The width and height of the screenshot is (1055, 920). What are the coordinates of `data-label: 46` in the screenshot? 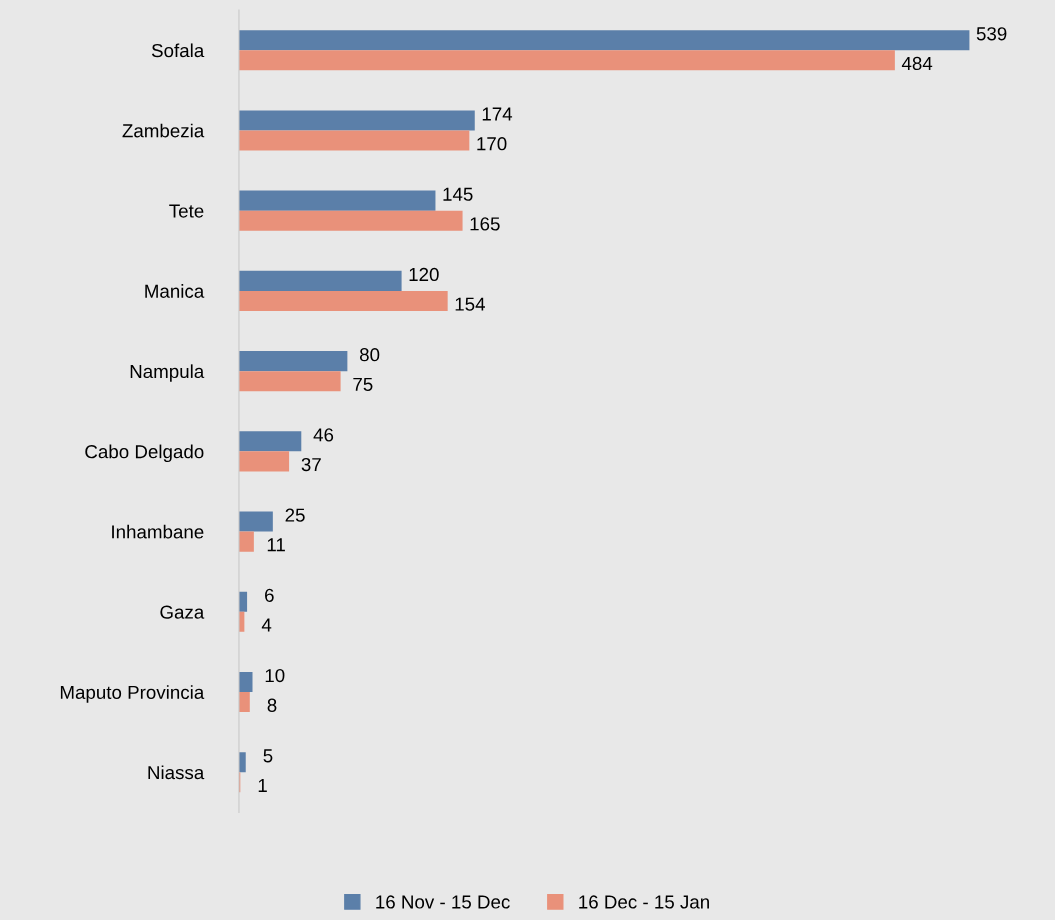 It's located at (323, 435).